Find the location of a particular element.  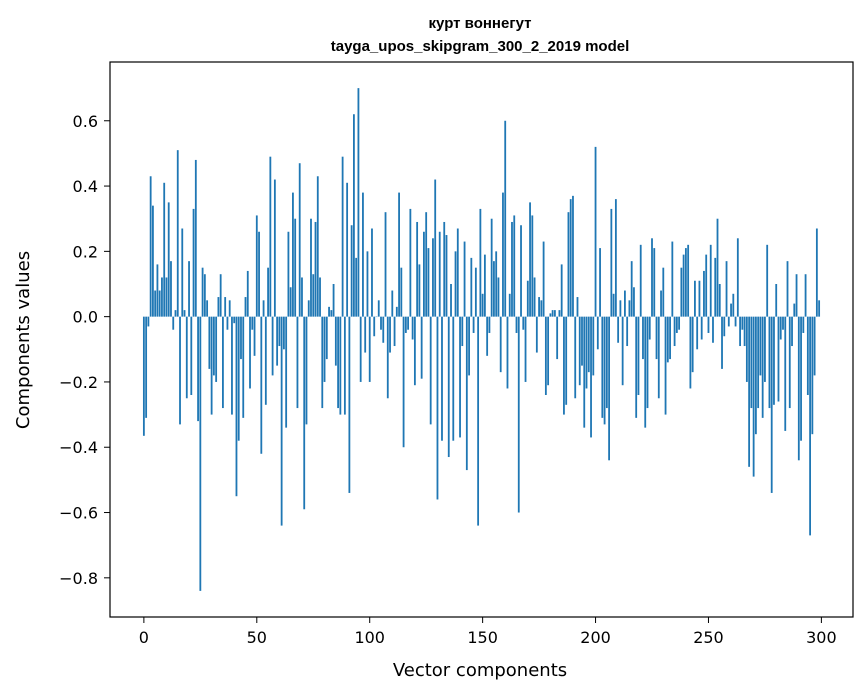

y-tick-label: 0.4 is located at coordinates (85, 186).